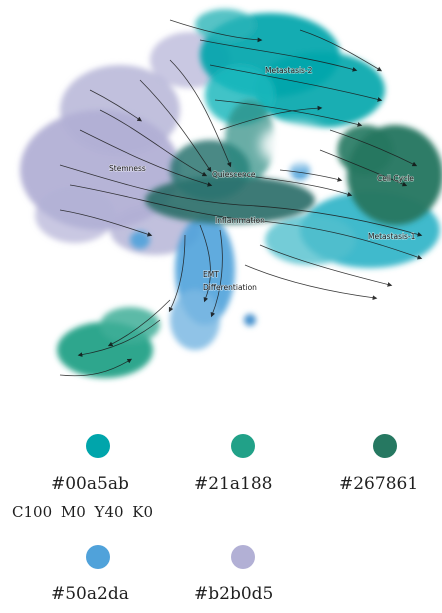 This screenshot has width=442, height=613. Describe the element at coordinates (230, 162) in the screenshot. I see `quiescence-cluster` at that location.